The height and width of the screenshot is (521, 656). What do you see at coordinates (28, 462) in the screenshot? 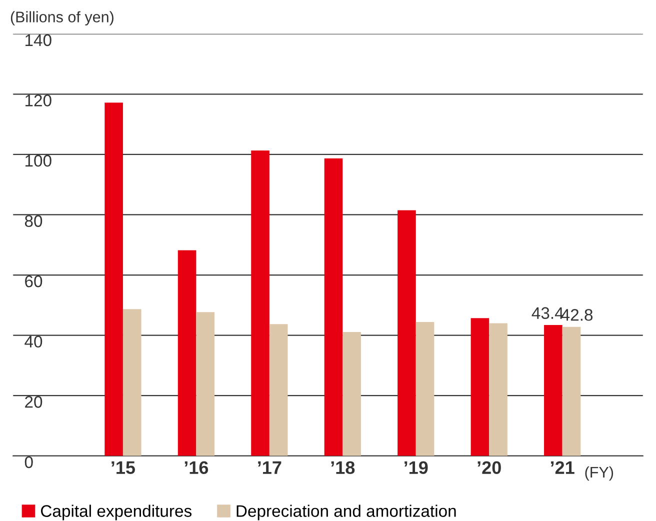
I see `y-tick-label: 0` at bounding box center [28, 462].